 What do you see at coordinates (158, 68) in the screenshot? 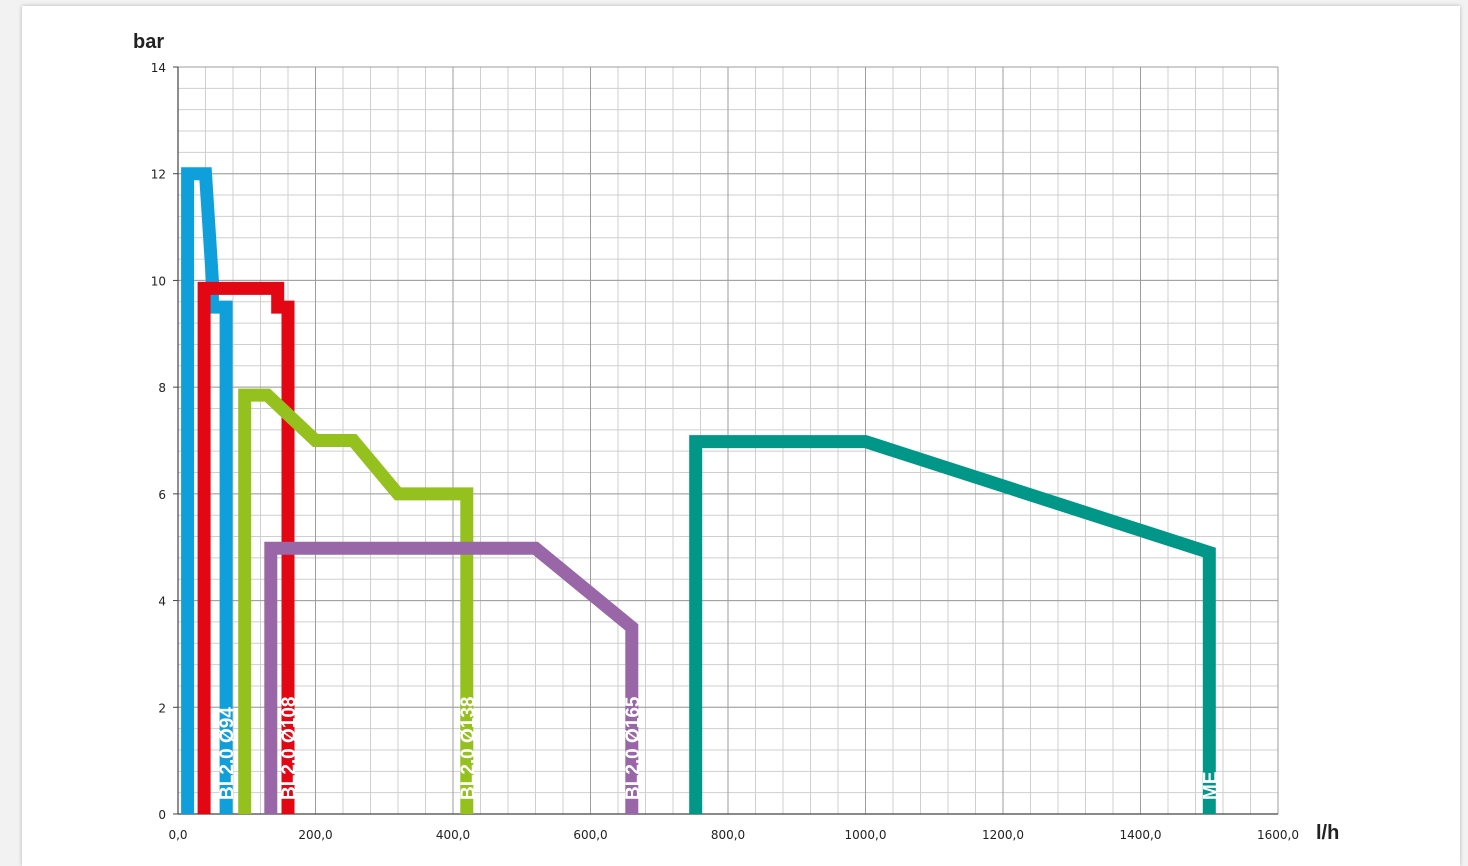
I see `y-tick-label: 14` at bounding box center [158, 68].